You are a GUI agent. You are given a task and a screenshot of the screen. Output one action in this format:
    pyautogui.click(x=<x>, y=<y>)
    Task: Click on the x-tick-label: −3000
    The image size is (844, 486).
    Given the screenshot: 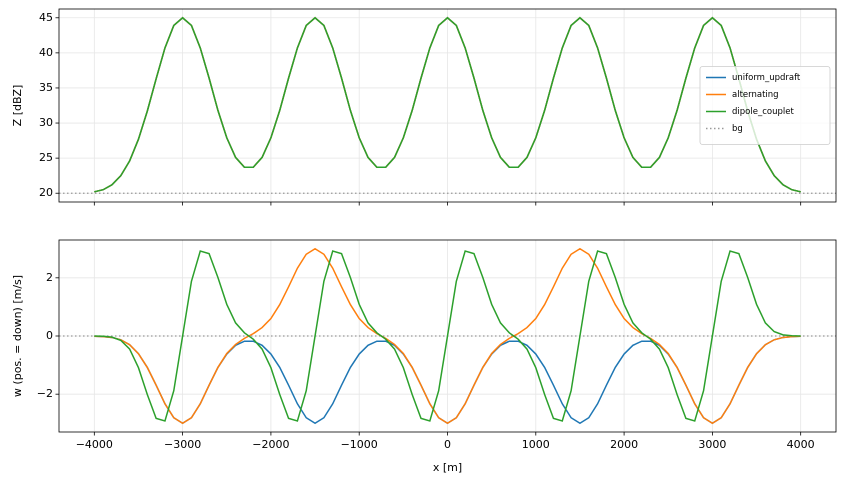 What is the action you would take?
    pyautogui.click(x=182, y=444)
    